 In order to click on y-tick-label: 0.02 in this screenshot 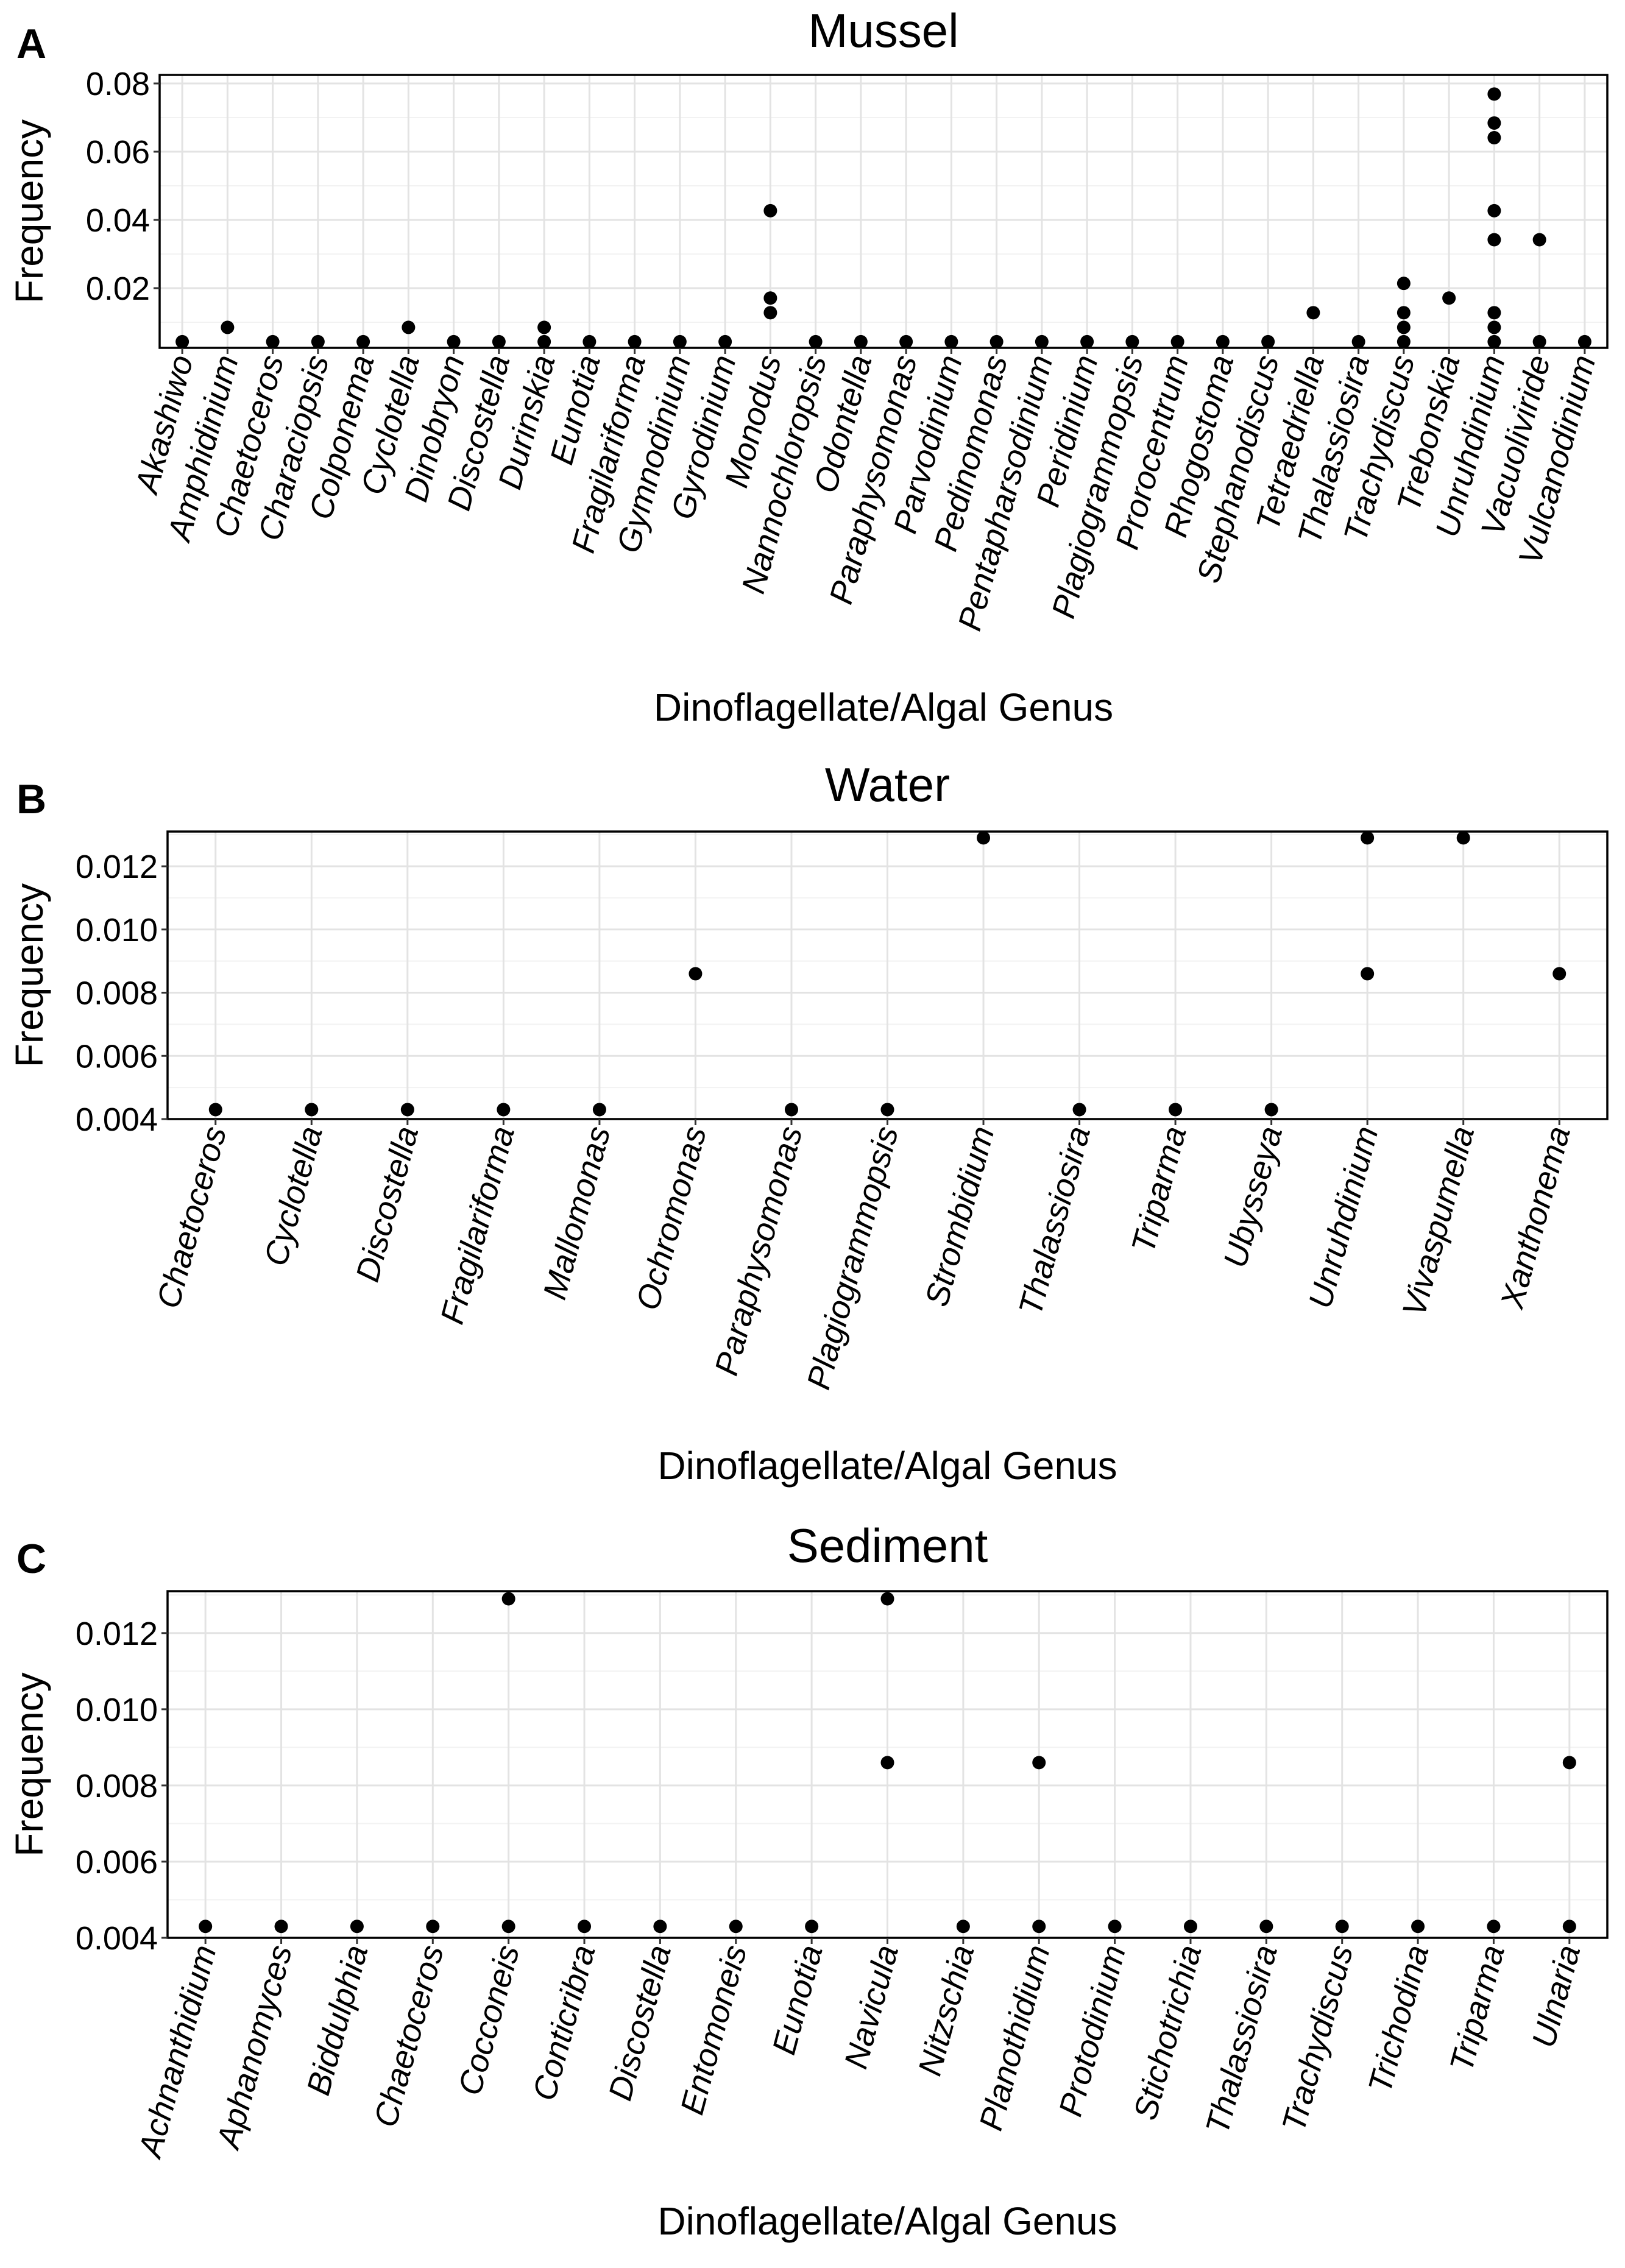, I will do `click(118, 288)`.